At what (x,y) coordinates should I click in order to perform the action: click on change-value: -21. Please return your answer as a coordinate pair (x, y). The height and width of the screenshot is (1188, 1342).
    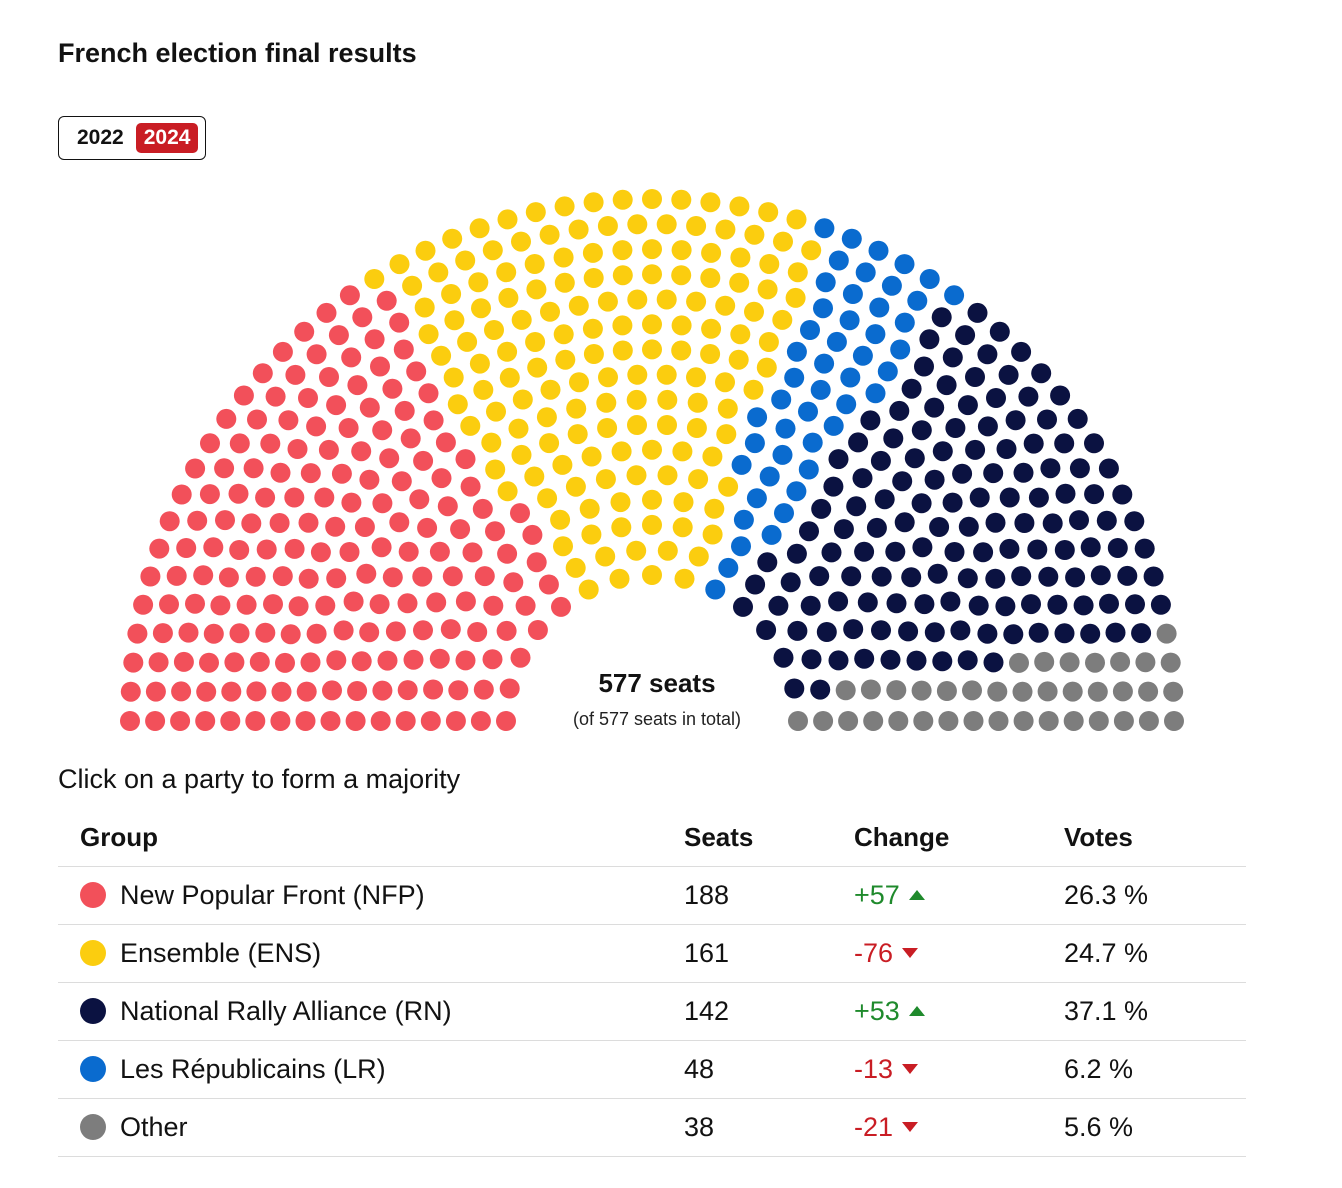
    Looking at the image, I should click on (874, 1127).